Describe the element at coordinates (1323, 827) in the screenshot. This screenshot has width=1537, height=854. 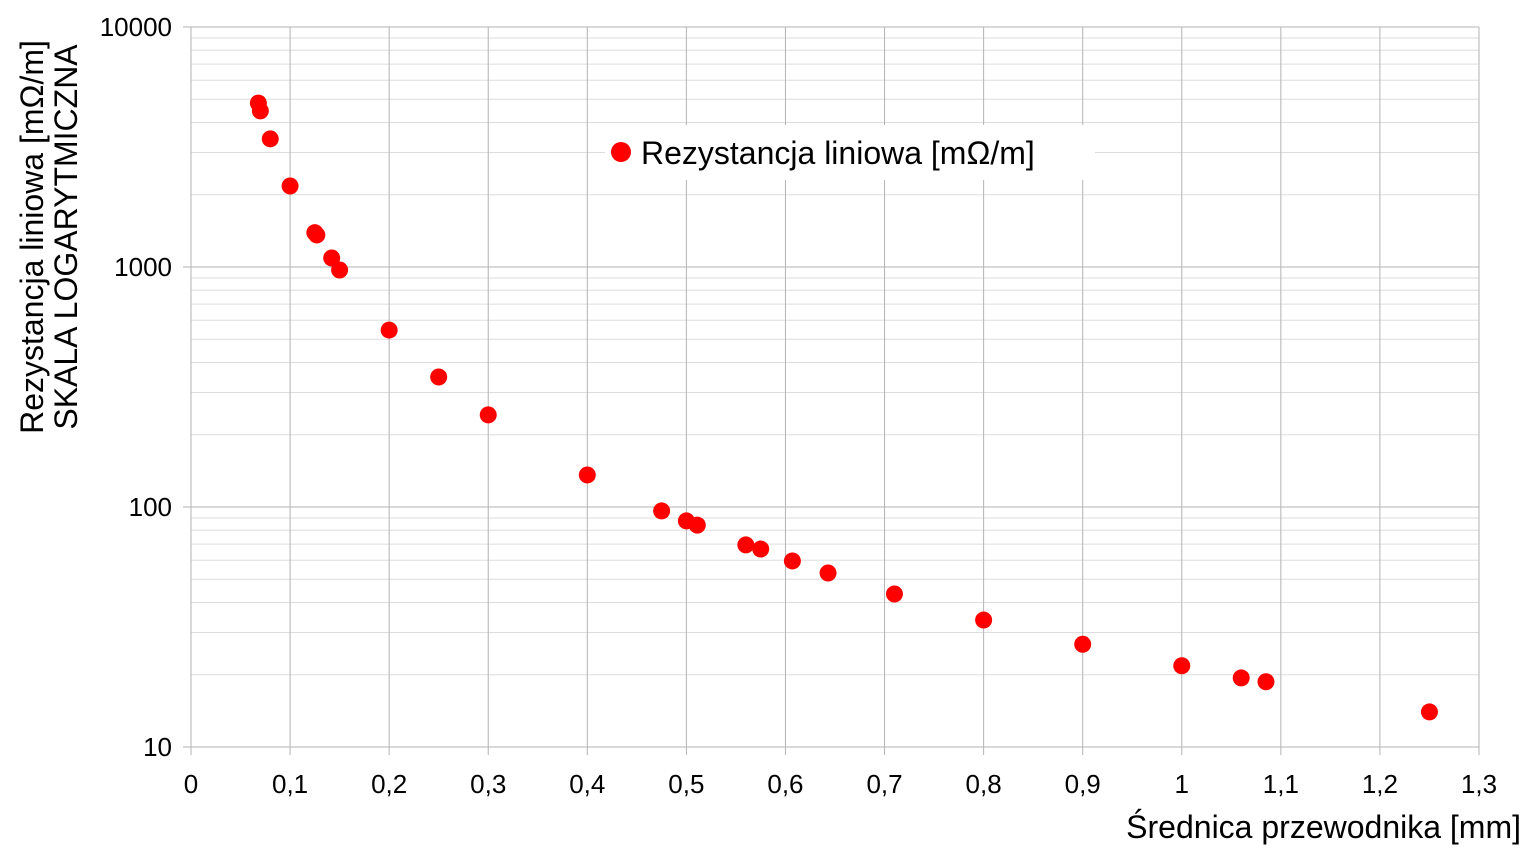
I see `x-axis-label: Średnica przewodnika [mm]` at that location.